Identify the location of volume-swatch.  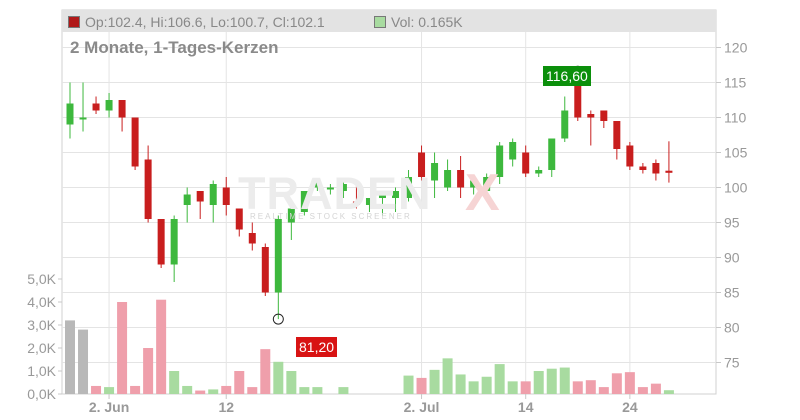
(380, 22).